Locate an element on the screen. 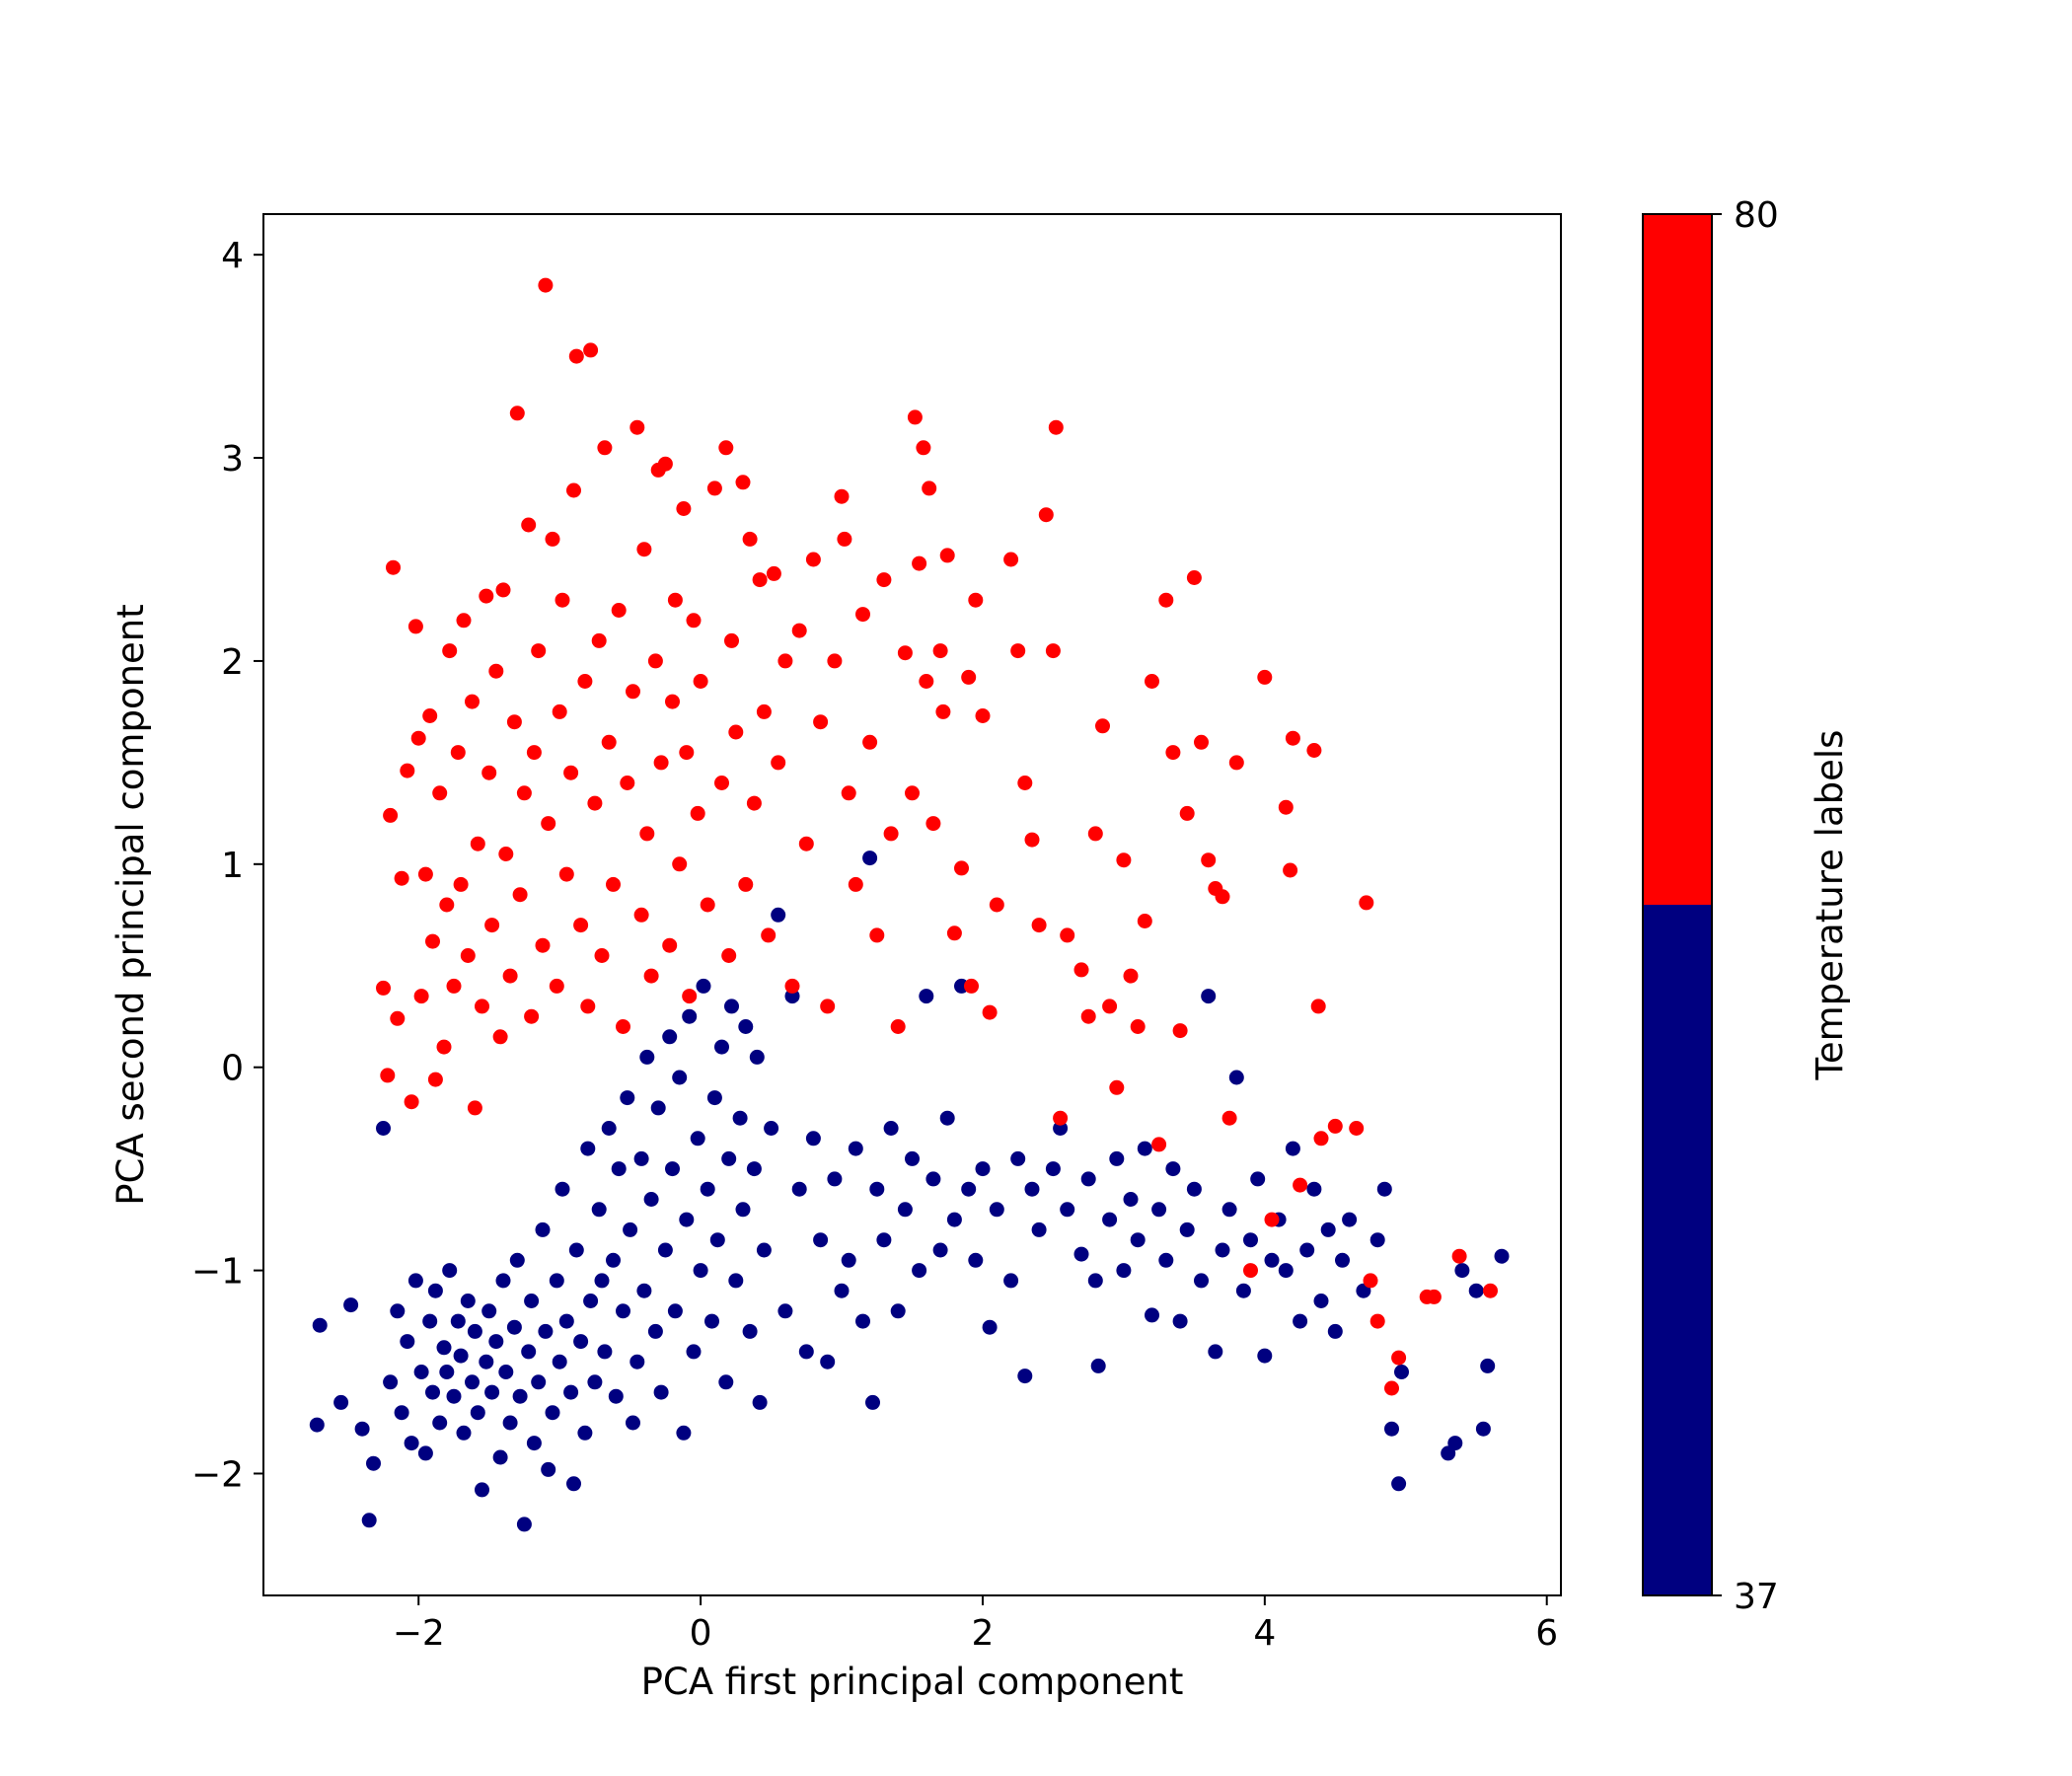 Image resolution: width=2072 pixels, height=1776 pixels. colorbar-min-label: 37 is located at coordinates (1757, 1597).